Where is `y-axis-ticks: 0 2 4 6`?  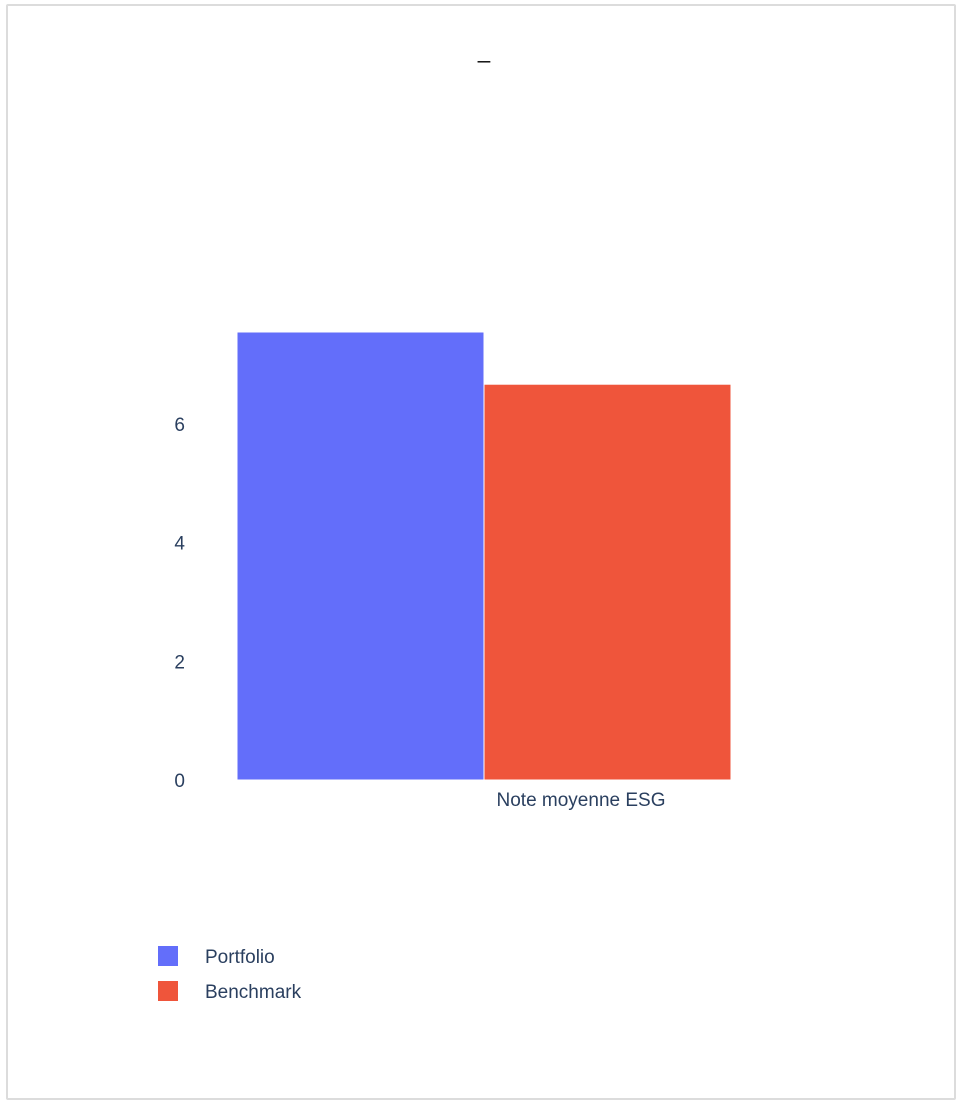
y-axis-ticks: 0 2 4 6 is located at coordinates (179, 603).